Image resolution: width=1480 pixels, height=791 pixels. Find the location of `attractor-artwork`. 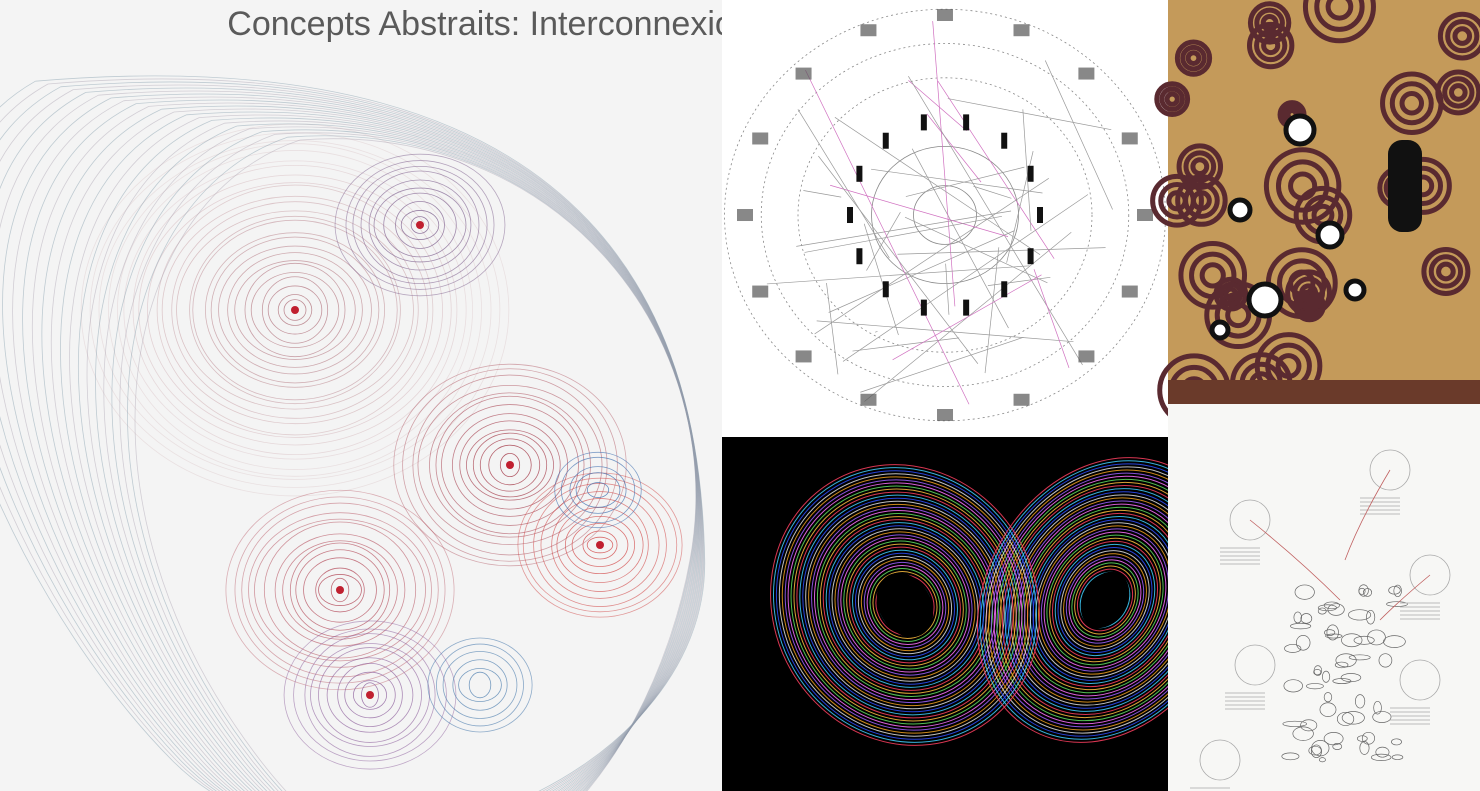

attractor-artwork is located at coordinates (1002, 601).